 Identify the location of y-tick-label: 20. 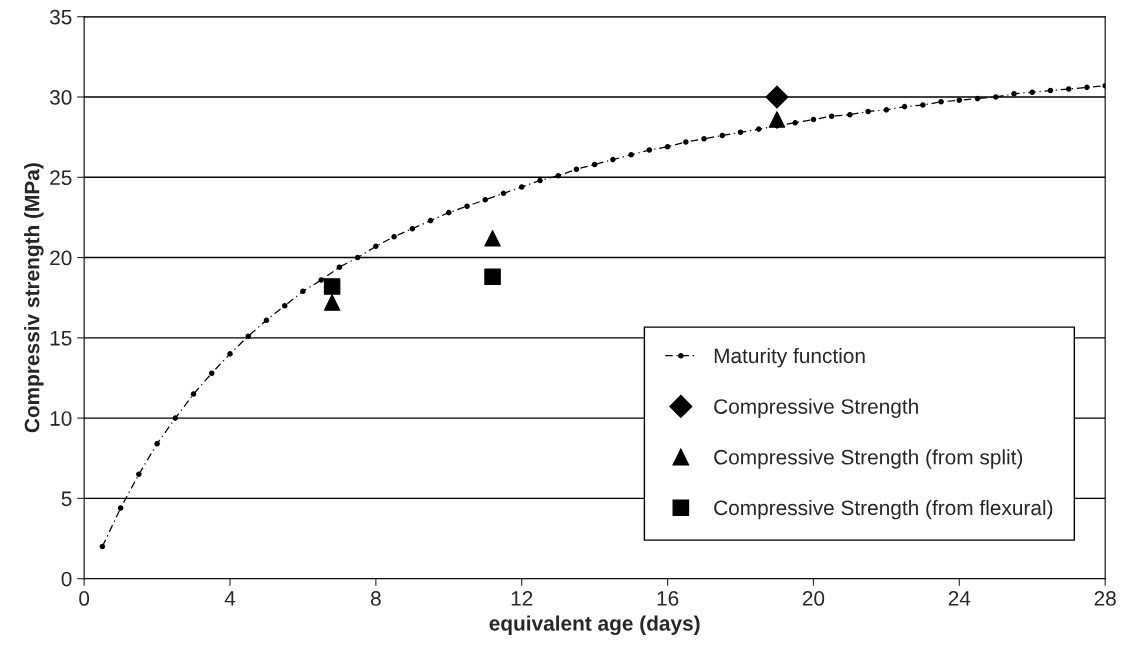
(61, 258).